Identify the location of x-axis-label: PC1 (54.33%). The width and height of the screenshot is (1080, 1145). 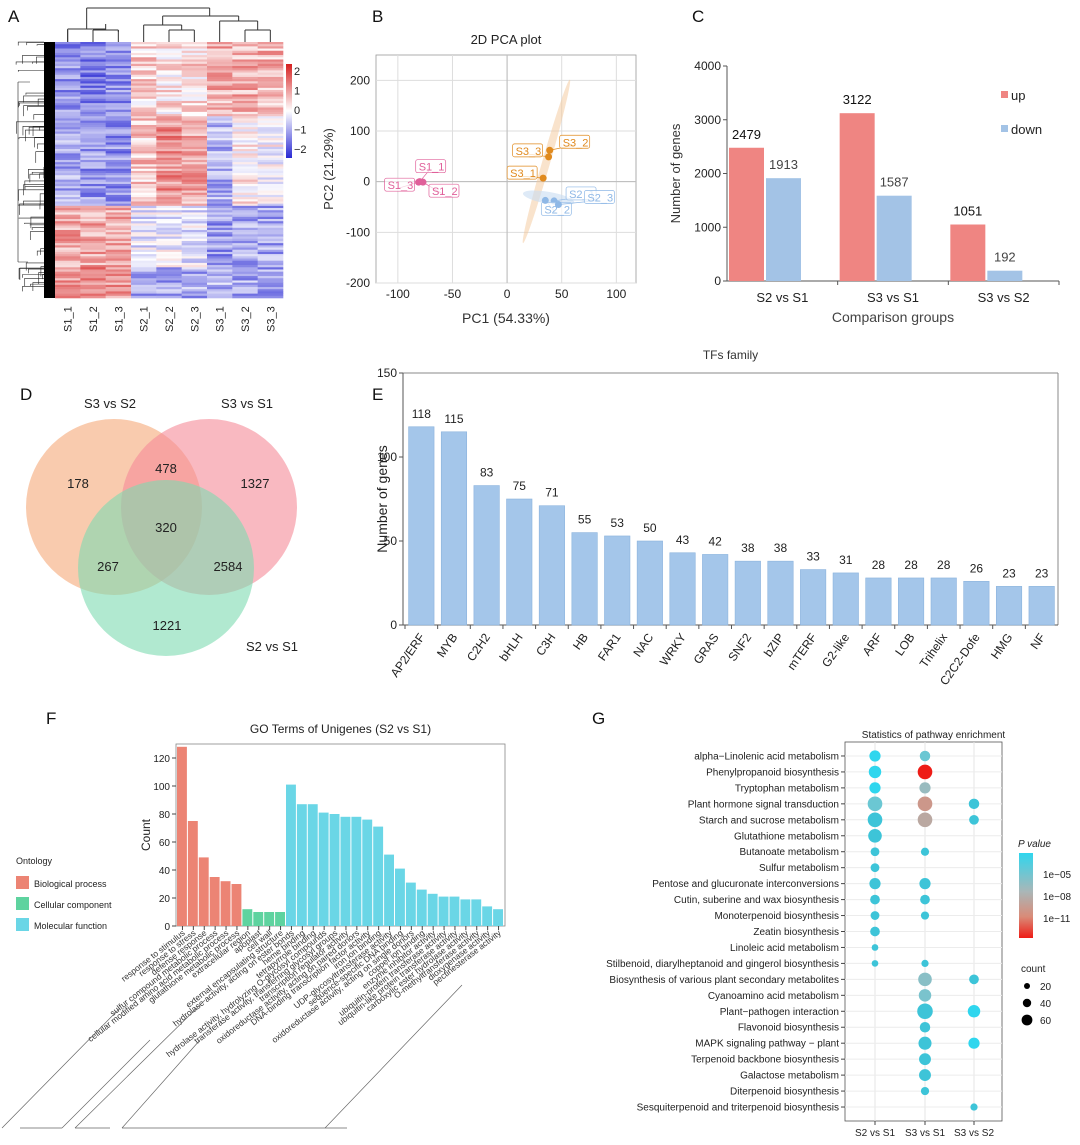
(506, 318).